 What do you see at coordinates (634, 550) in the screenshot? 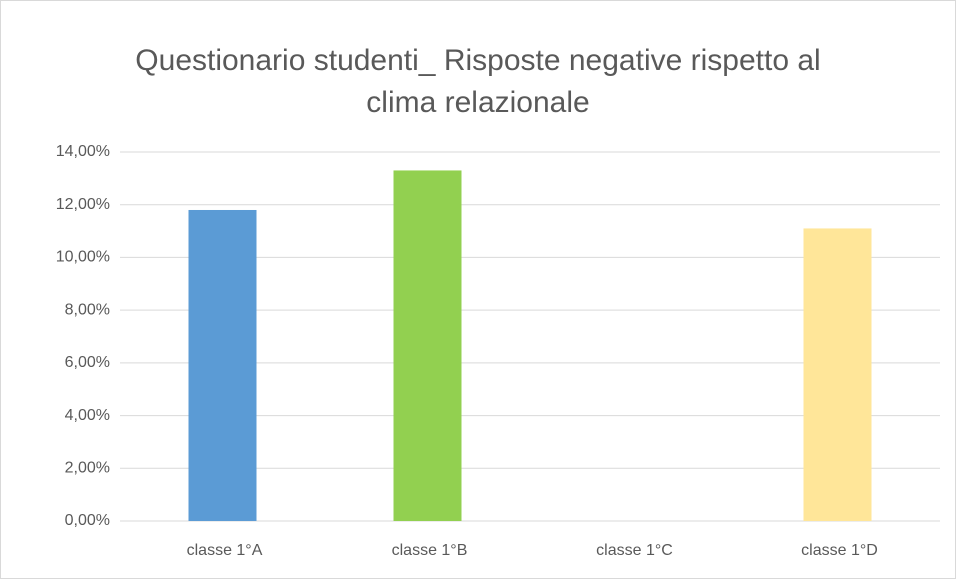
I see `x-tick-label: classe 1°C` at bounding box center [634, 550].